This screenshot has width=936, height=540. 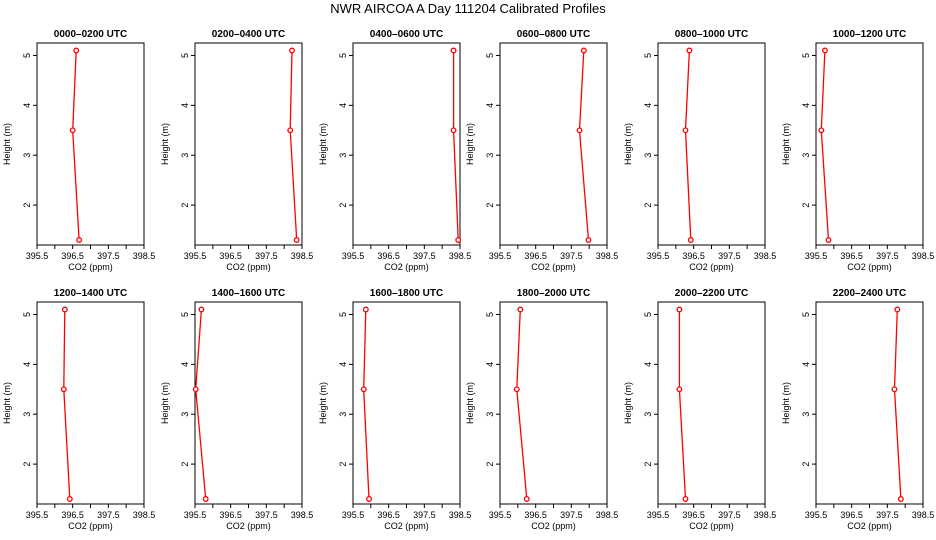 I want to click on panel-title: 1000–1200 UTC, so click(x=869, y=34).